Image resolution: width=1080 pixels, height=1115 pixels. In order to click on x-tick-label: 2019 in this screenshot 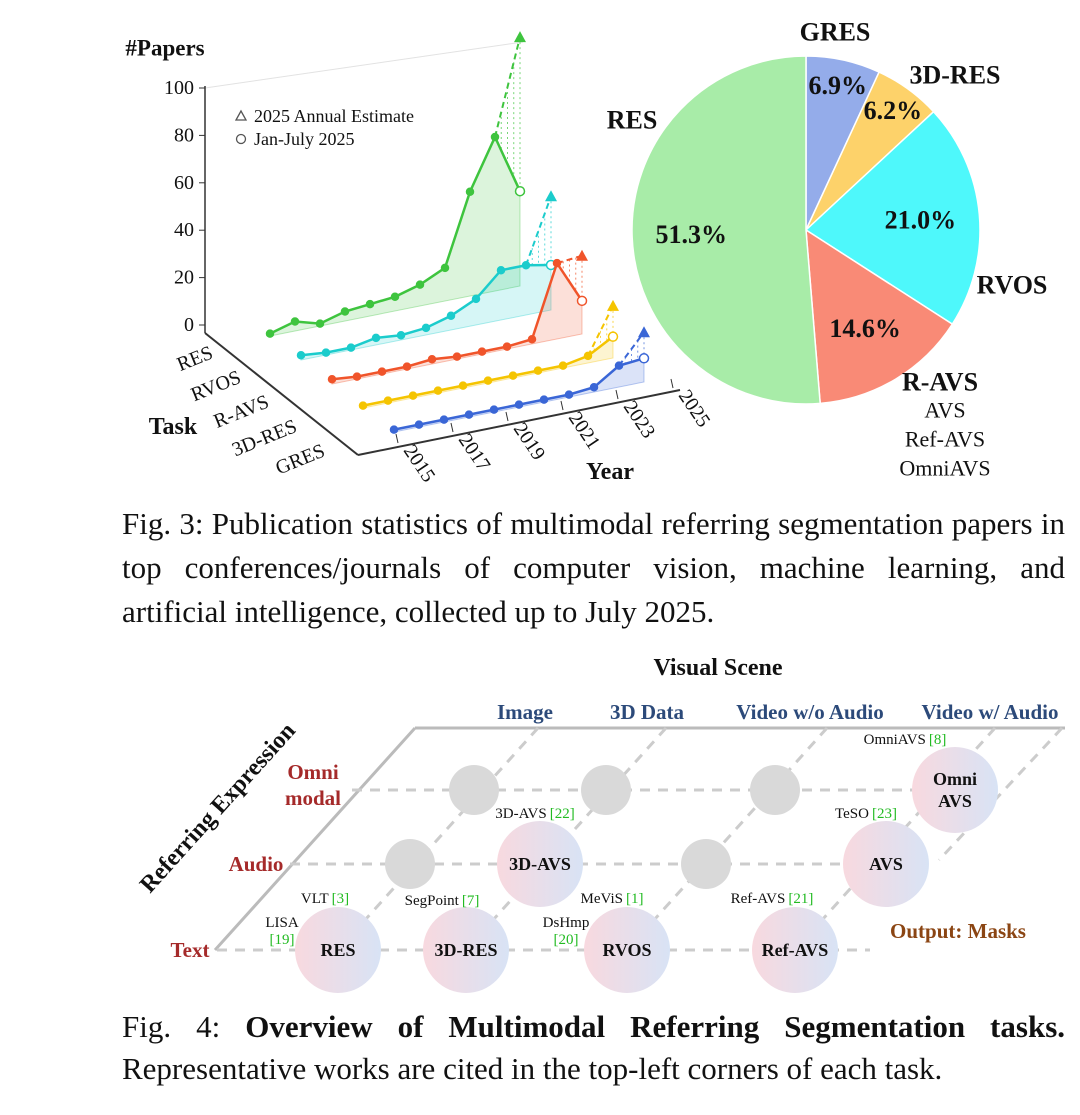, I will do `click(529, 441)`.